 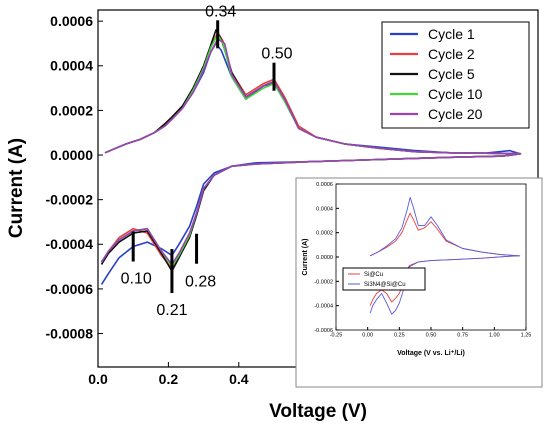 What do you see at coordinates (136, 279) in the screenshot?
I see `annotation-label: 0.10` at bounding box center [136, 279].